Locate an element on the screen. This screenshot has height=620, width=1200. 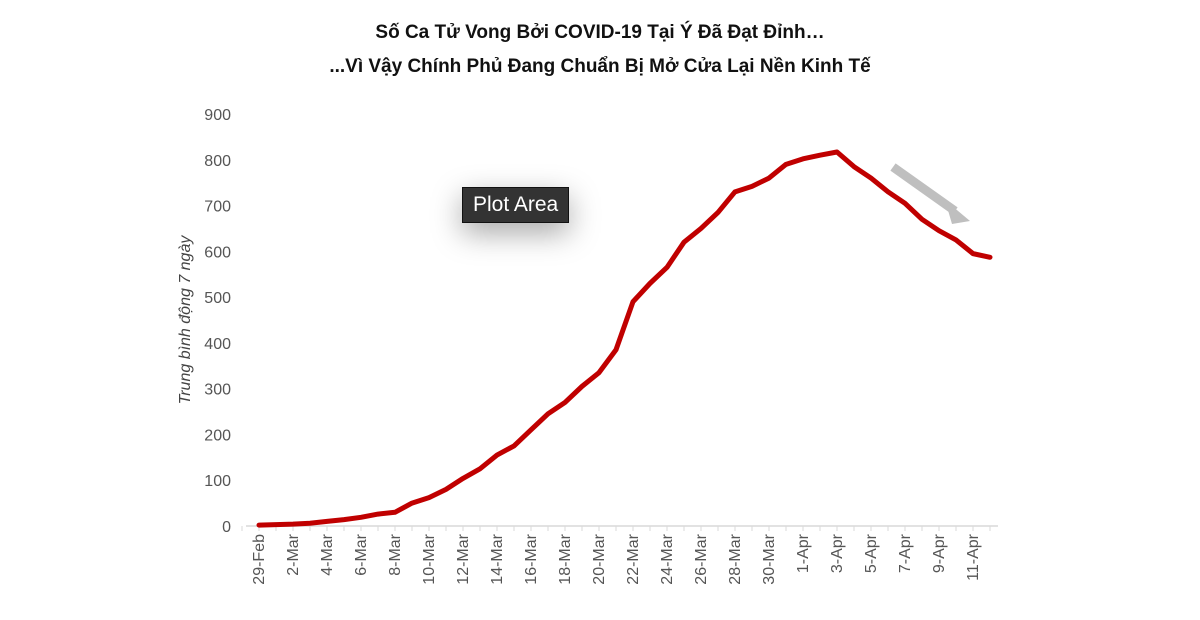
y-tick-label: 600 is located at coordinates (217, 252).